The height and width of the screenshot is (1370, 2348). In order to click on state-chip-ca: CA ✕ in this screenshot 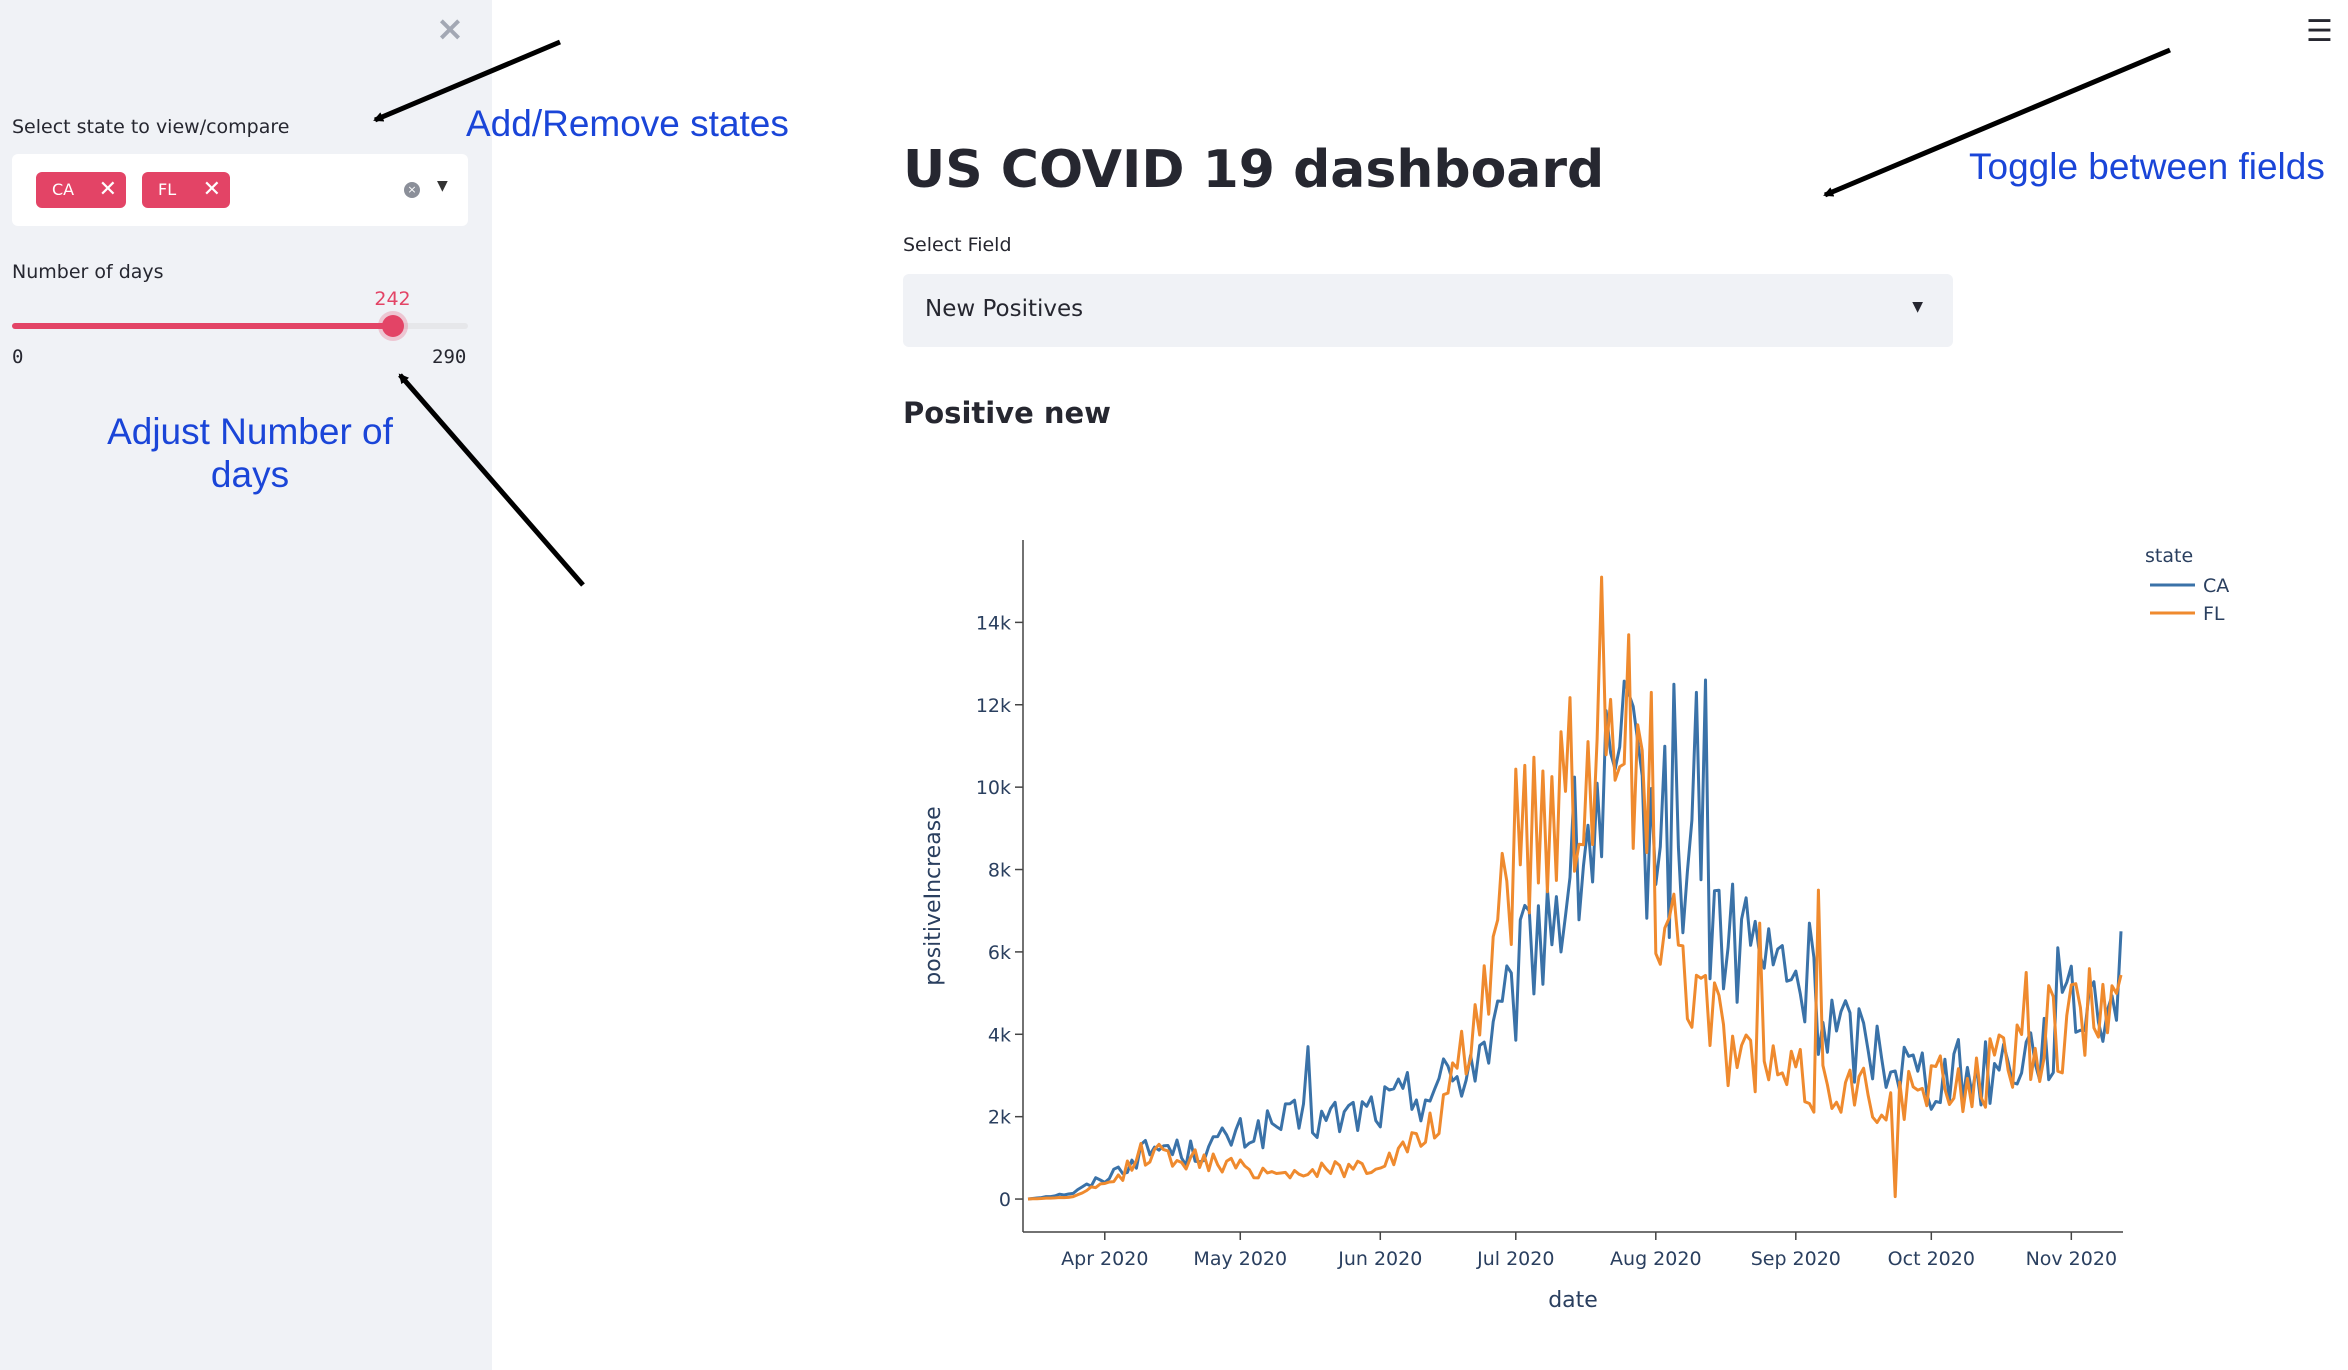, I will do `click(81, 190)`.